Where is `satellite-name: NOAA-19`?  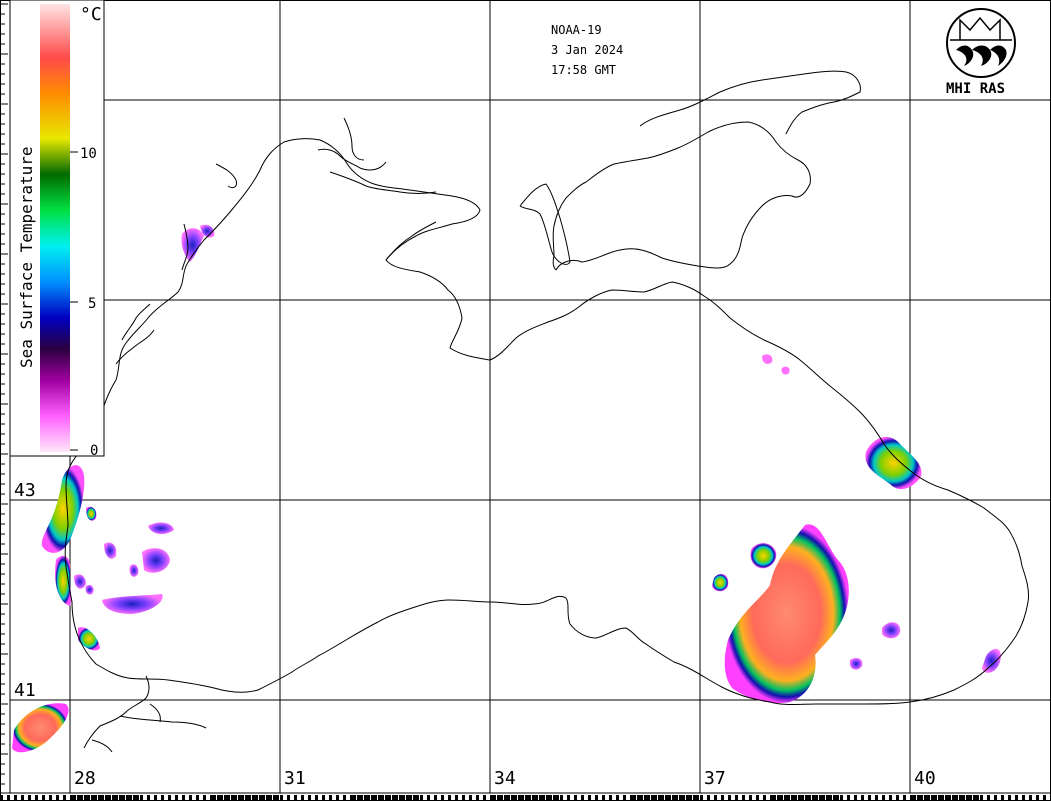 satellite-name: NOAA-19 is located at coordinates (576, 30).